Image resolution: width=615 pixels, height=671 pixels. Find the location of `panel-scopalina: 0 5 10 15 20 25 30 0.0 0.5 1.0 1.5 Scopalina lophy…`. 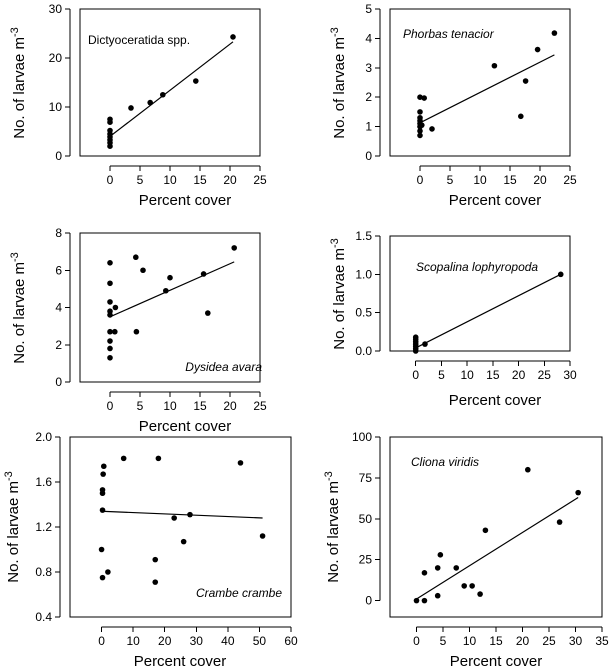

panel-scopalina: 0 5 10 15 20 25 30 0.0 0.5 1.0 1.5 Scopalina lophy… is located at coordinates (453, 319).